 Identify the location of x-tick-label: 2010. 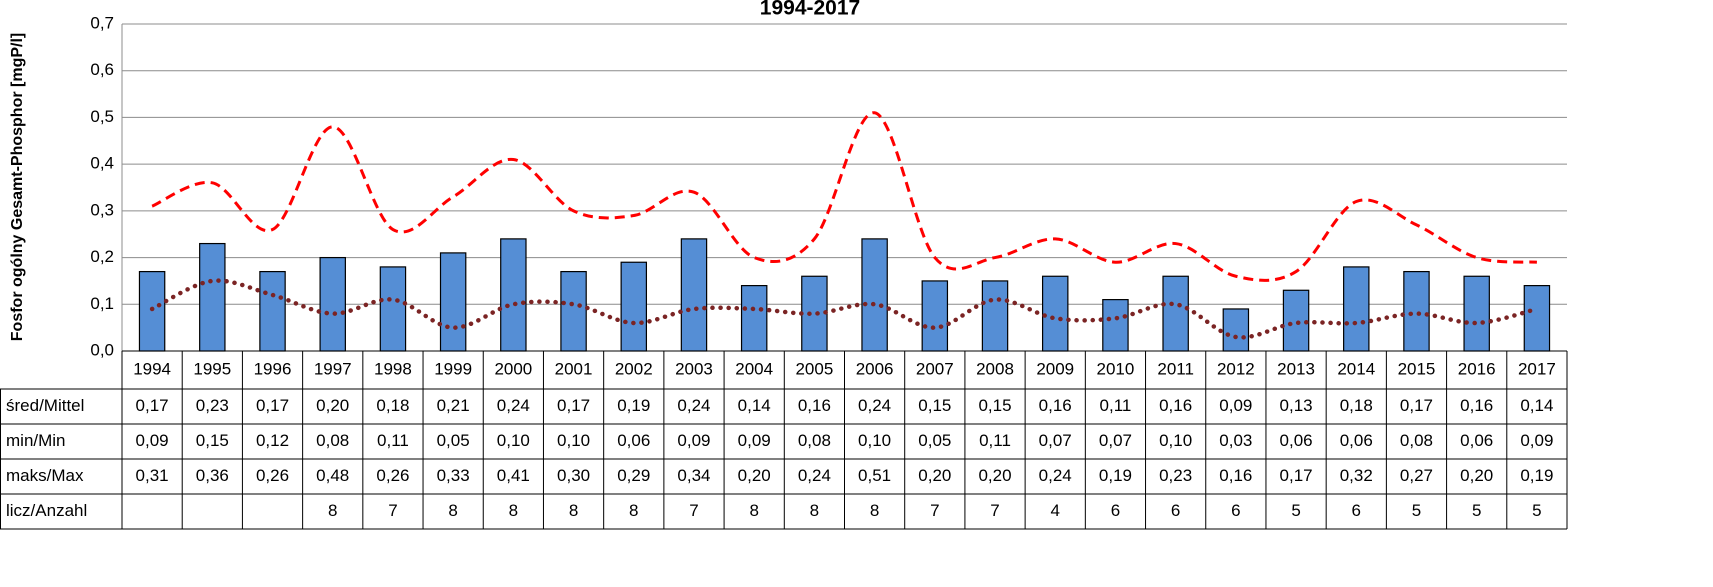
(1116, 368).